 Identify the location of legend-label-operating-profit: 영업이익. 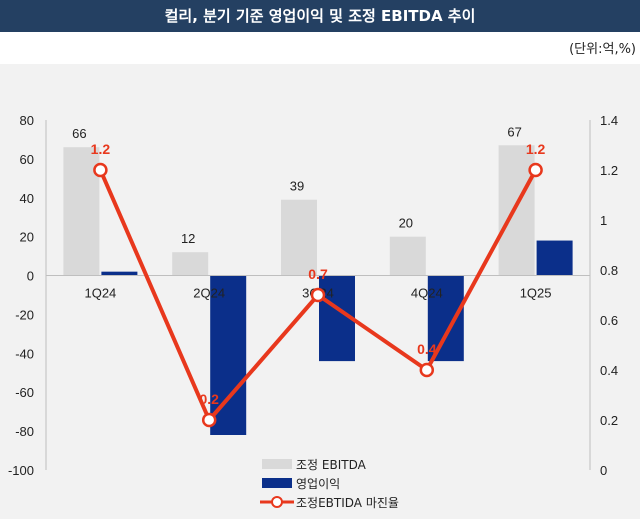
(318, 484).